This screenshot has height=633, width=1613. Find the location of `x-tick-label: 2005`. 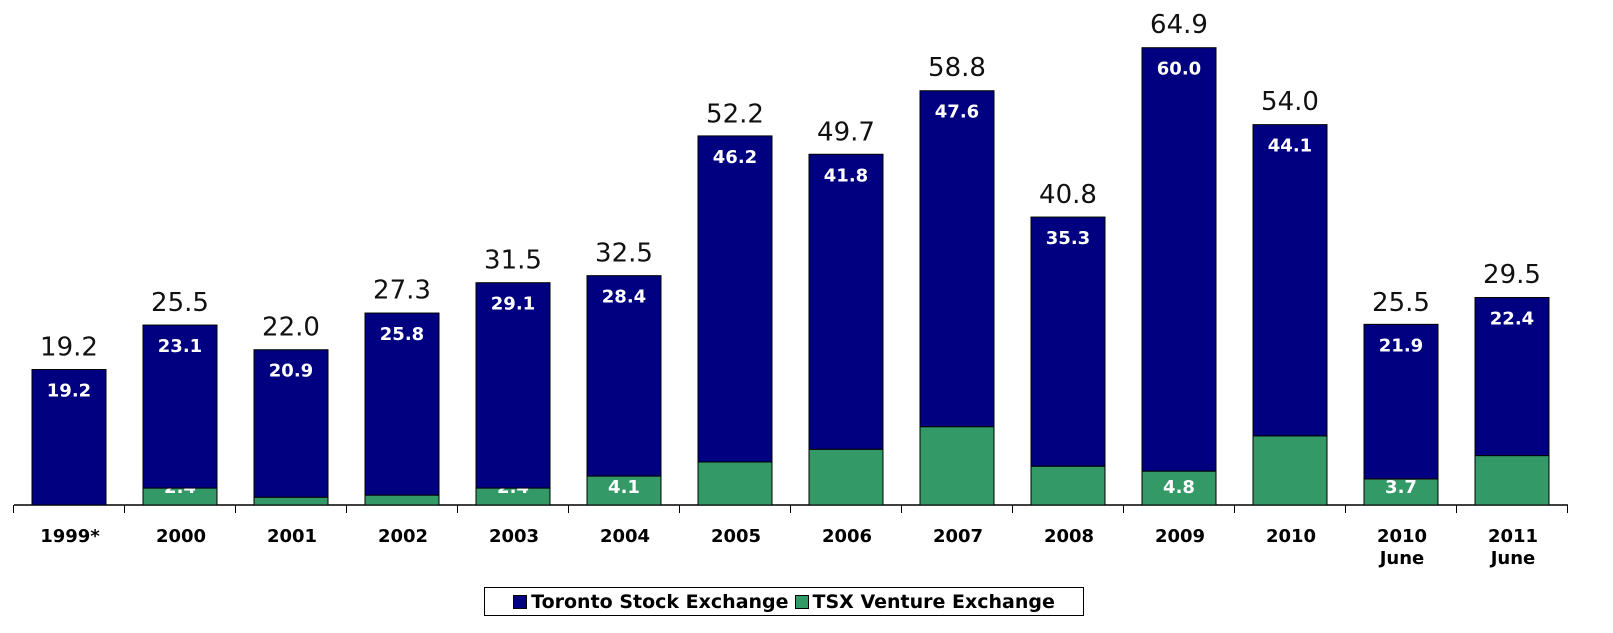

x-tick-label: 2005 is located at coordinates (736, 536).